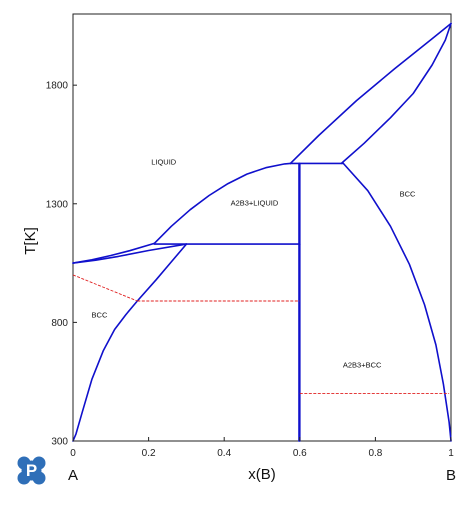 This screenshot has width=469, height=506. I want to click on region-label-3: BCC, so click(100, 315).